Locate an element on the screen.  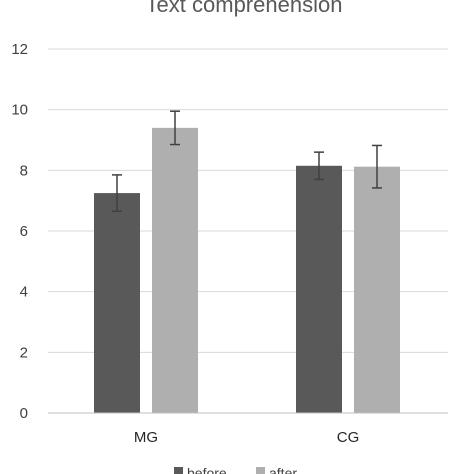
error-bar-cg-after is located at coordinates (377, 166).